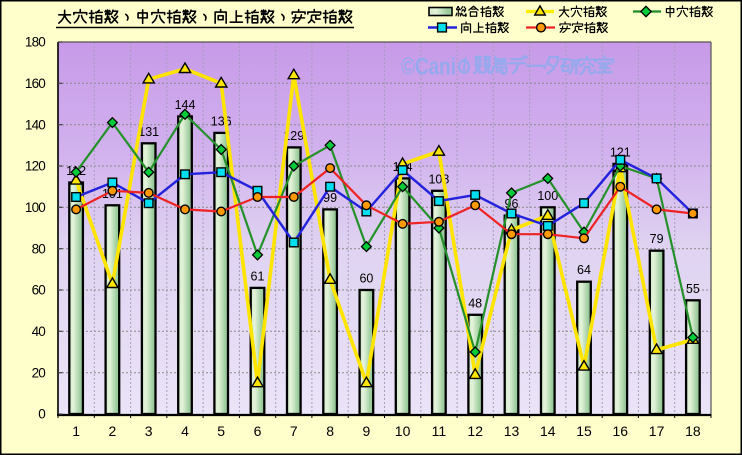  I want to click on svg-text: 3, so click(149, 431).